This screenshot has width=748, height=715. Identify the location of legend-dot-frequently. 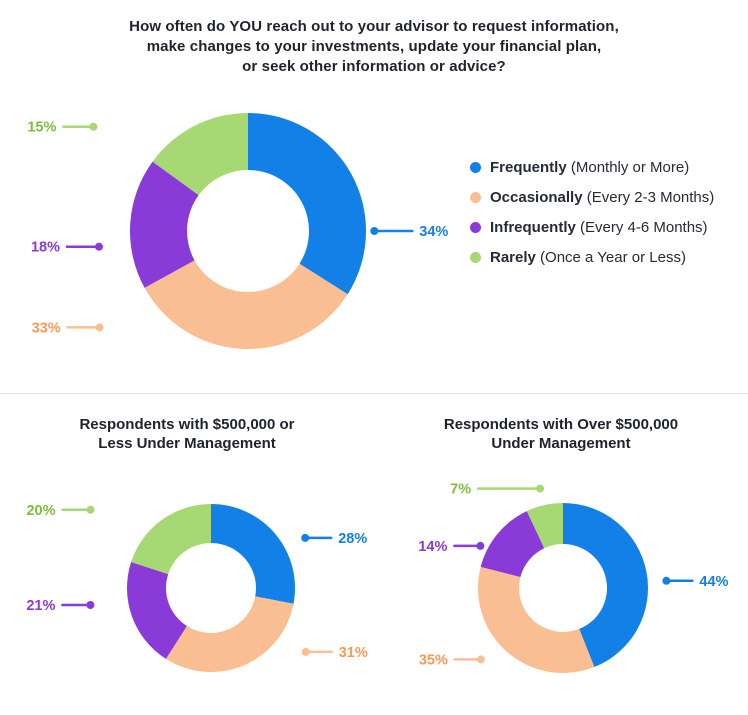
(475, 167).